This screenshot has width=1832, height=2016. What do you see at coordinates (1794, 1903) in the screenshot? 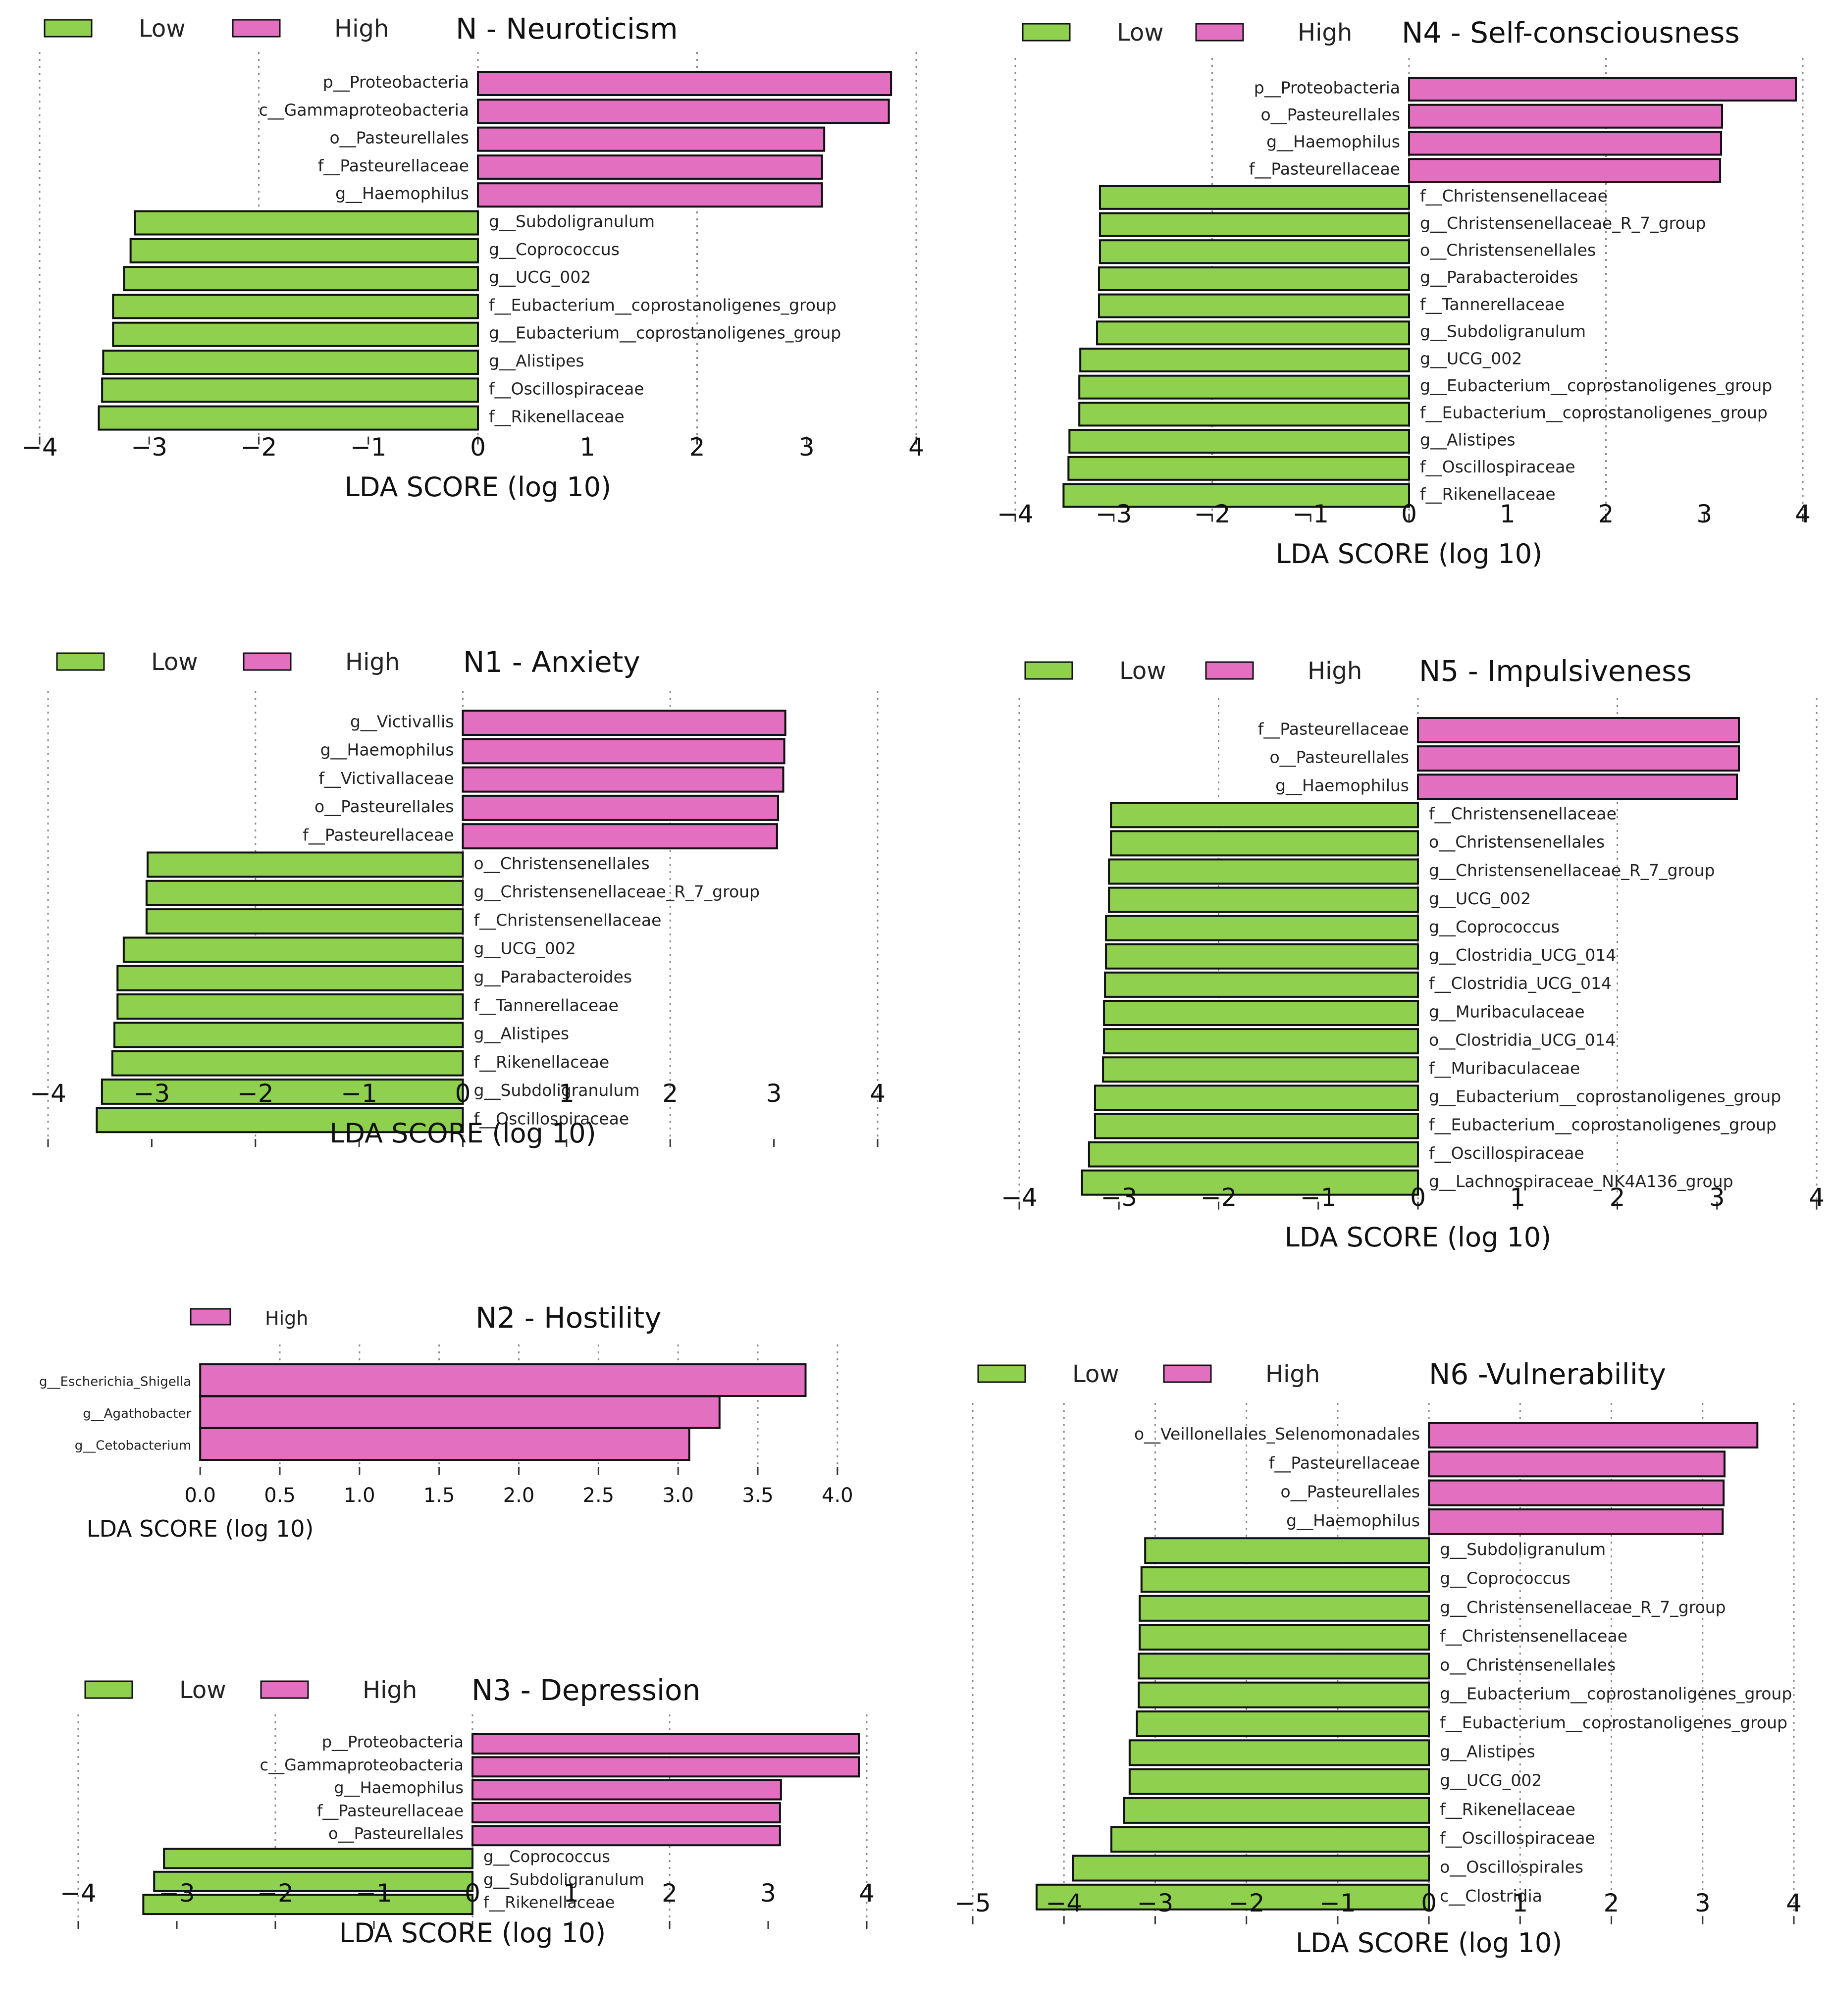
I see `tick-label: 4` at bounding box center [1794, 1903].